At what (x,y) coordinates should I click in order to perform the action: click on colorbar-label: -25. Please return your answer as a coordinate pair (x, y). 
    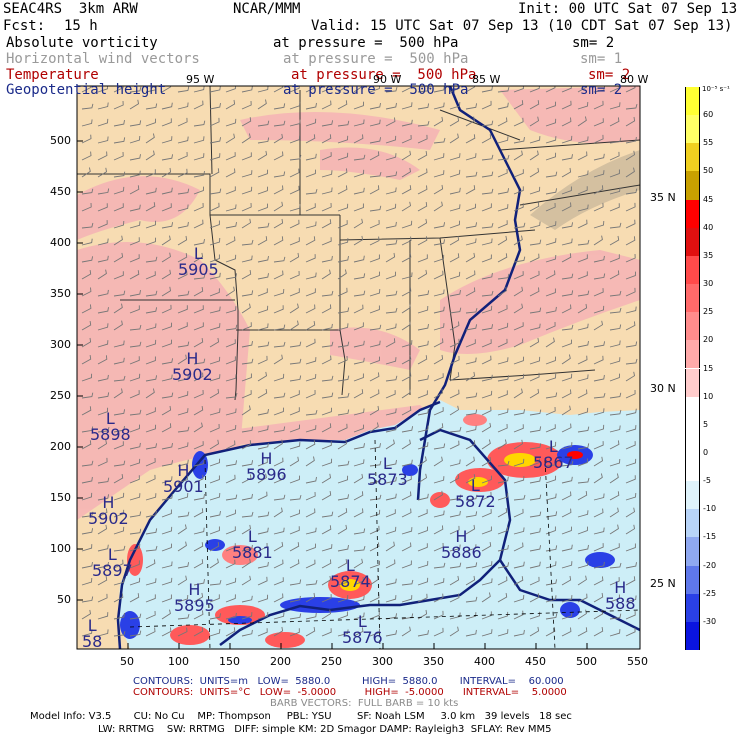
    Looking at the image, I should click on (710, 593).